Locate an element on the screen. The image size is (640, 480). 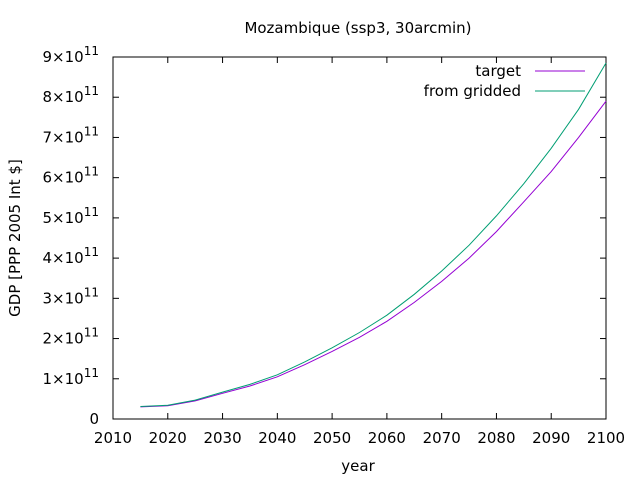
y-tick-label: 5×10¹¹ is located at coordinates (71, 216).